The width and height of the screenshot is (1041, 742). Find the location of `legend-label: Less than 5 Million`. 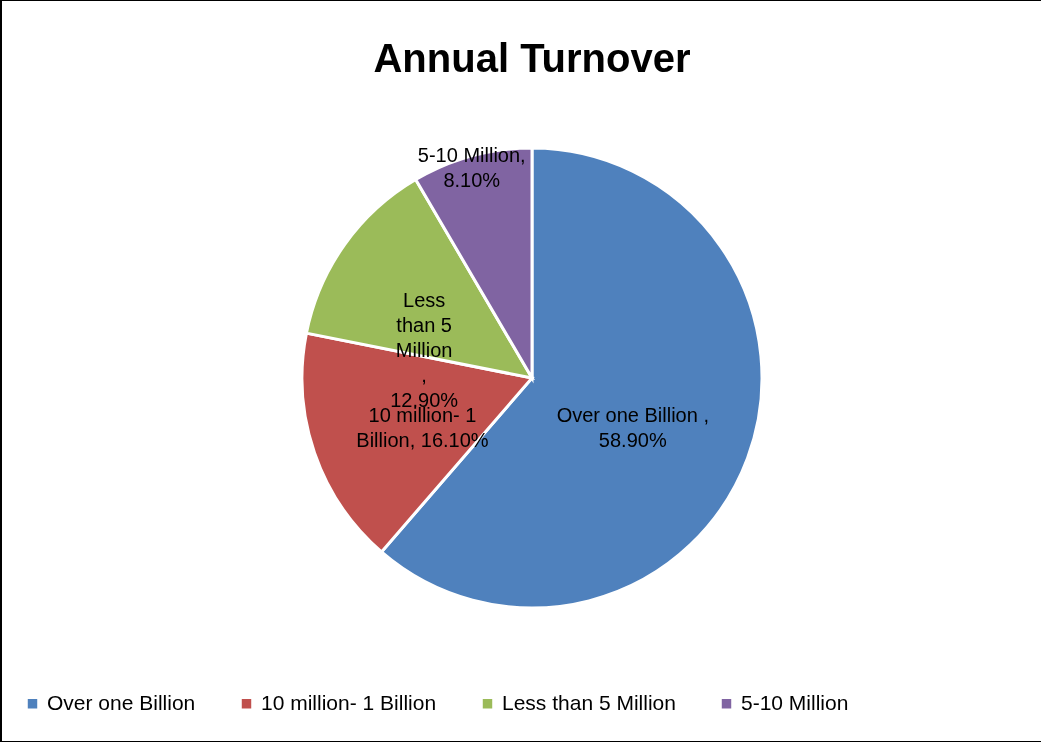

legend-label: Less than 5 Million is located at coordinates (589, 702).